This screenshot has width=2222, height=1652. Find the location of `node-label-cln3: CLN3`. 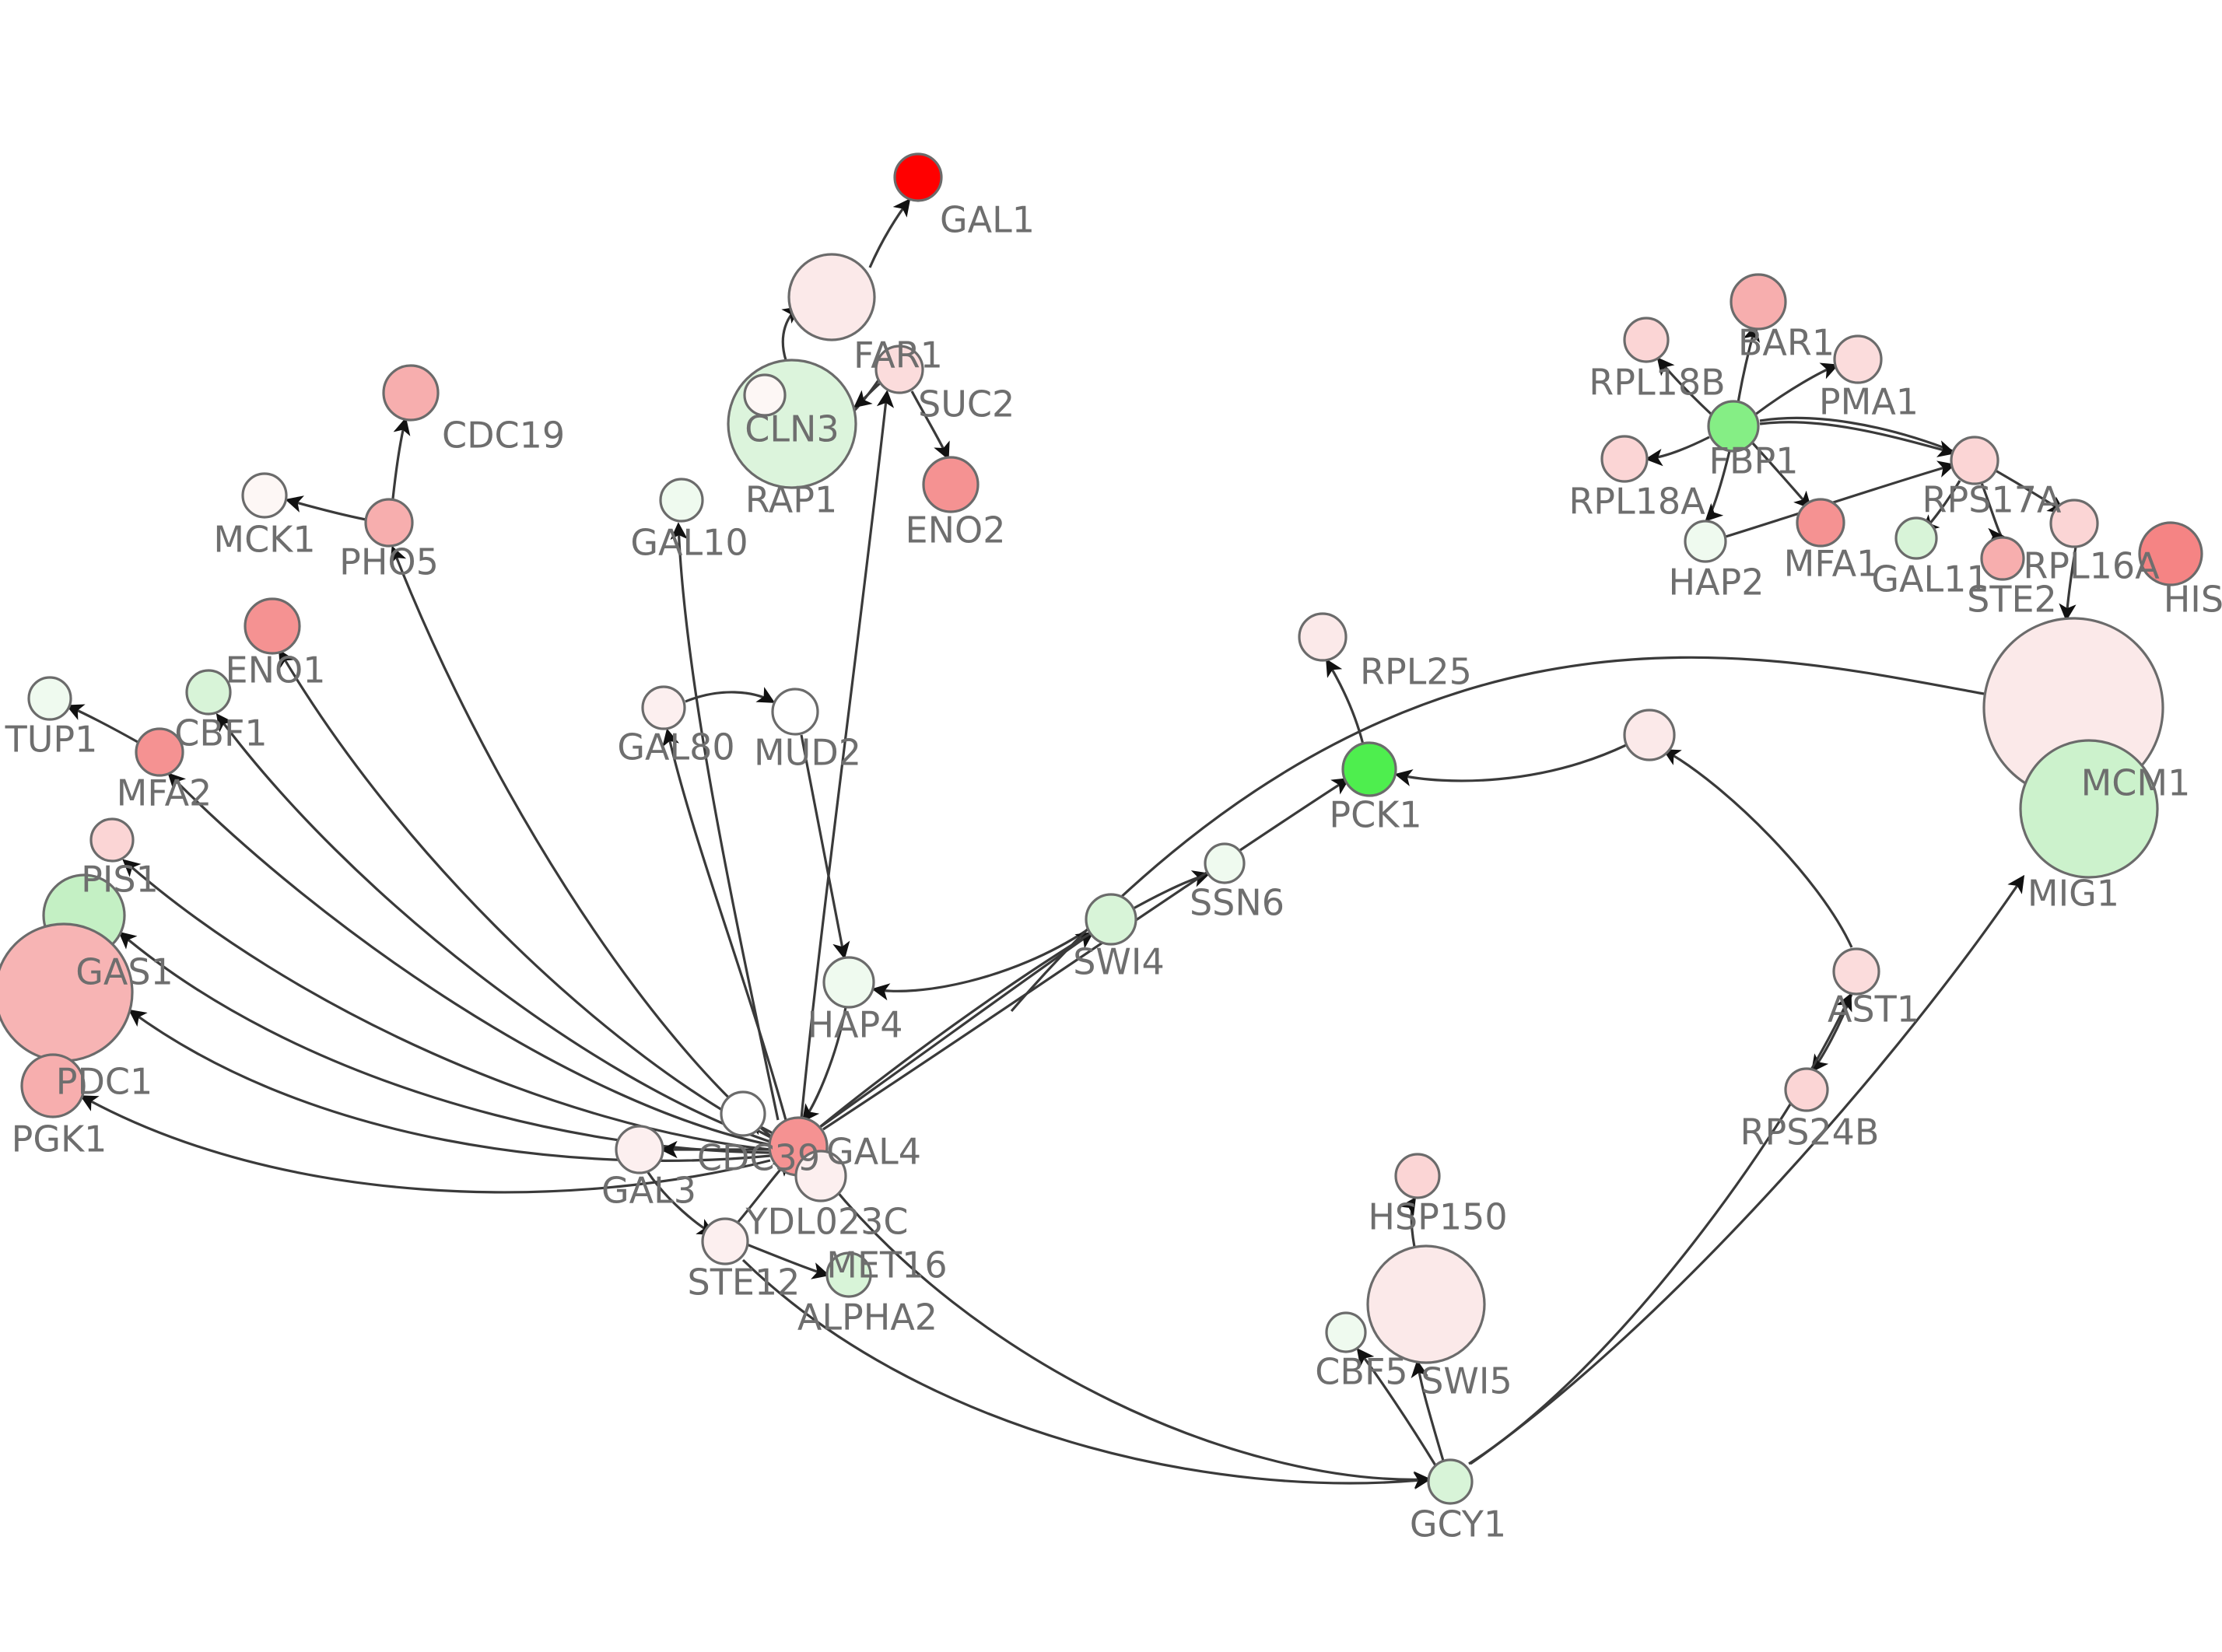

node-label-cln3: CLN3 is located at coordinates (792, 429).